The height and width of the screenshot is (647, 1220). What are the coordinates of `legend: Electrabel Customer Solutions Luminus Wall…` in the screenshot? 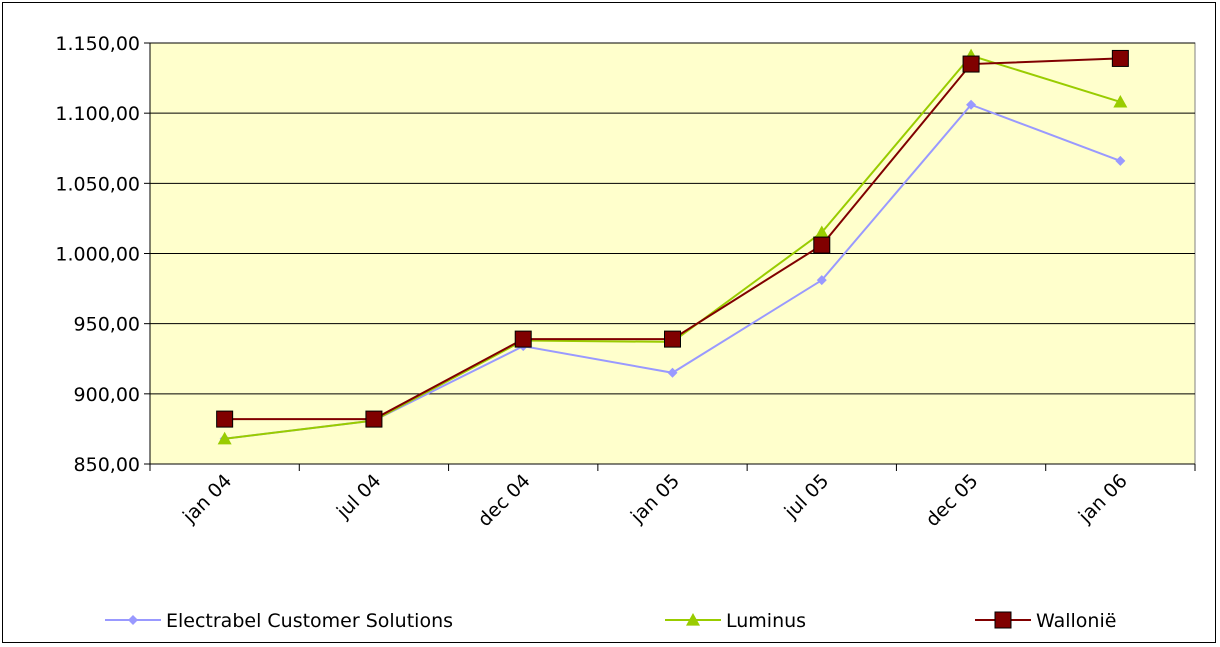 It's located at (610, 621).